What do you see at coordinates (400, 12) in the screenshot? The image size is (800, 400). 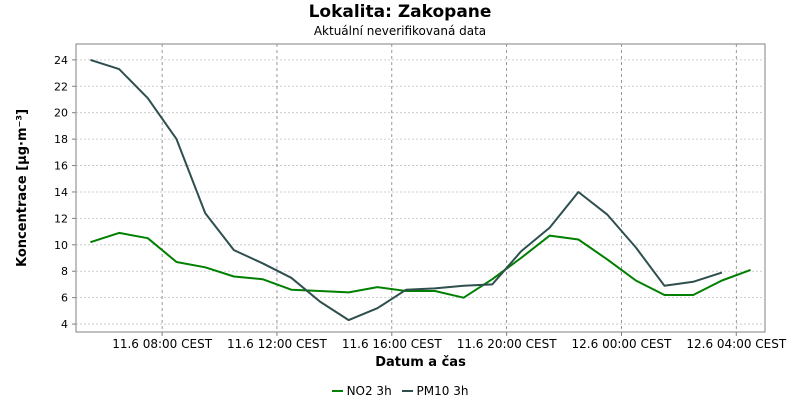 I see `chart-title: Lokalita: Zakopane` at bounding box center [400, 12].